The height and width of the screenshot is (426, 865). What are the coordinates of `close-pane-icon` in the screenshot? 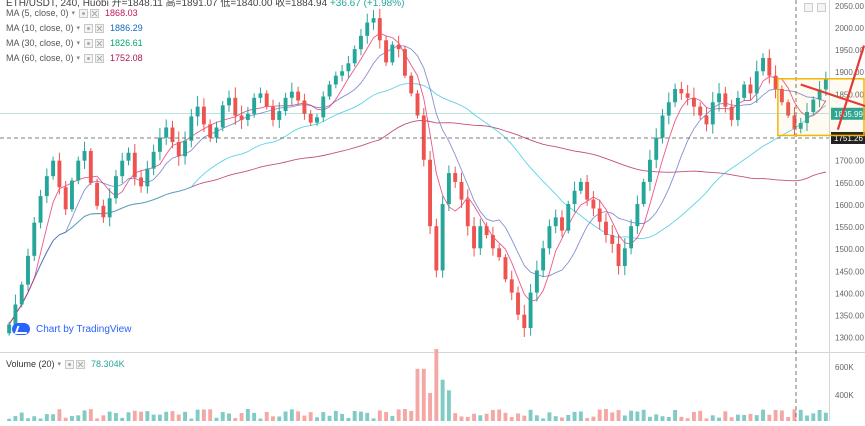 It's located at (821, 7).